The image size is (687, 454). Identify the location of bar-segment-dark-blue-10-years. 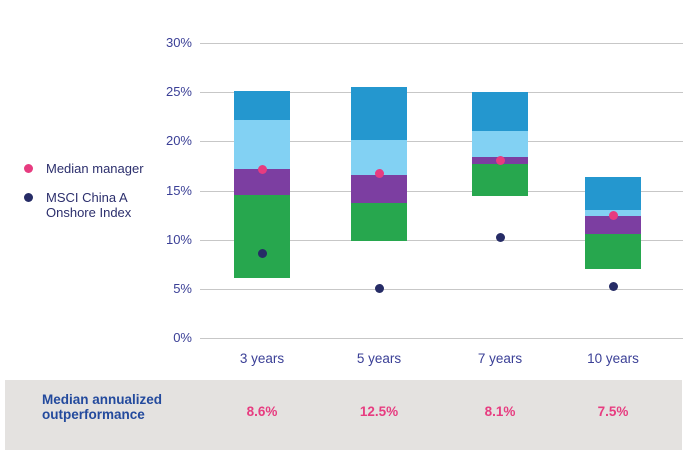
(613, 193).